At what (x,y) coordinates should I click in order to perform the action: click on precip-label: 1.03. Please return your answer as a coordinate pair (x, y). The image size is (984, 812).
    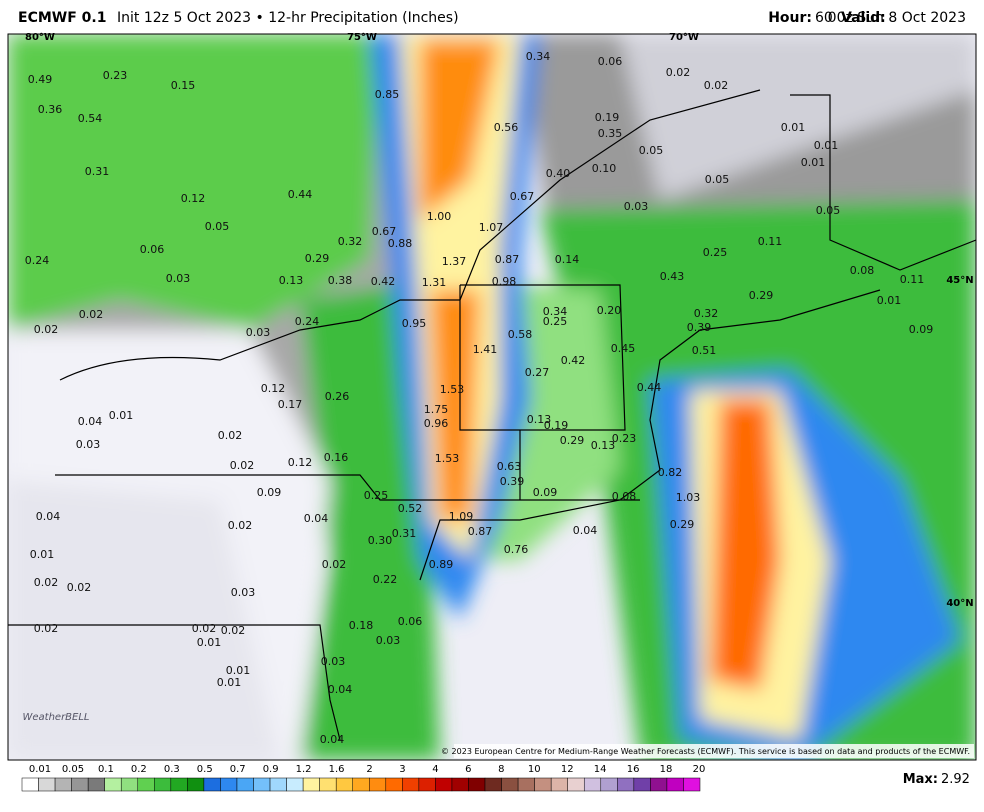
    Looking at the image, I should click on (688, 497).